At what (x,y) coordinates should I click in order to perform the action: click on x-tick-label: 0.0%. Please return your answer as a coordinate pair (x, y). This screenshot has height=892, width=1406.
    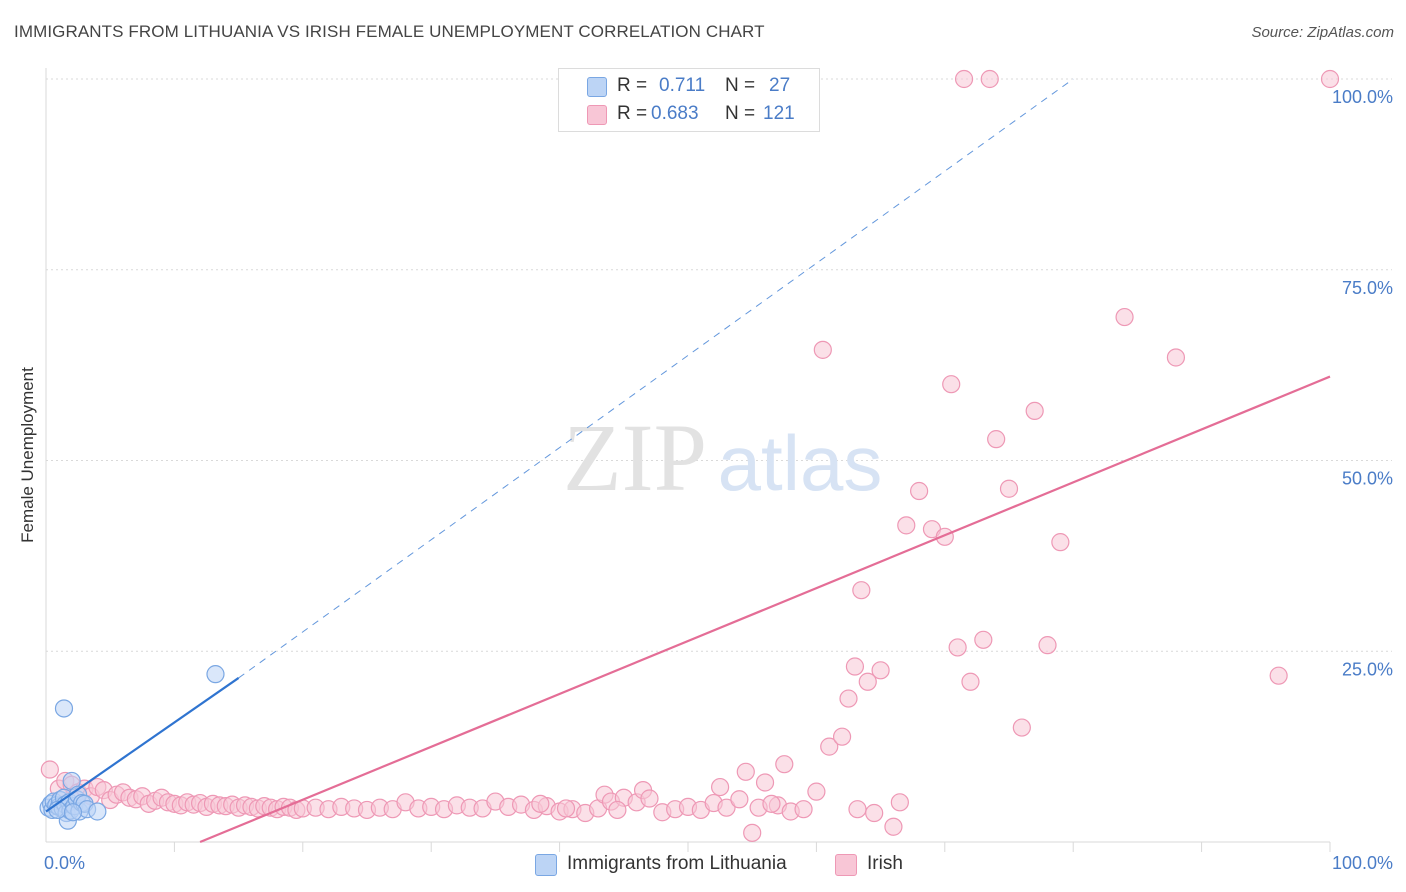
    Looking at the image, I should click on (64, 863).